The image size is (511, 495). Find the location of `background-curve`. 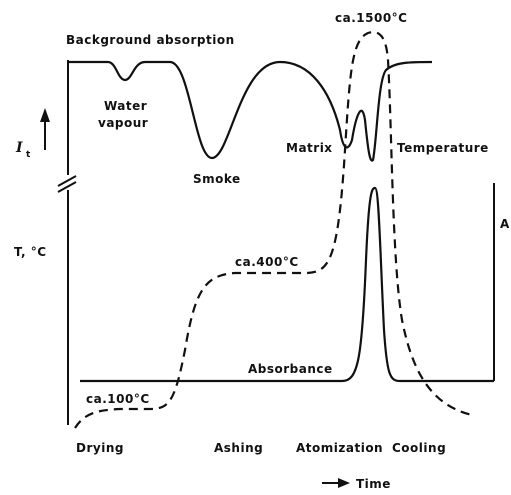

background-curve is located at coordinates (250, 111).